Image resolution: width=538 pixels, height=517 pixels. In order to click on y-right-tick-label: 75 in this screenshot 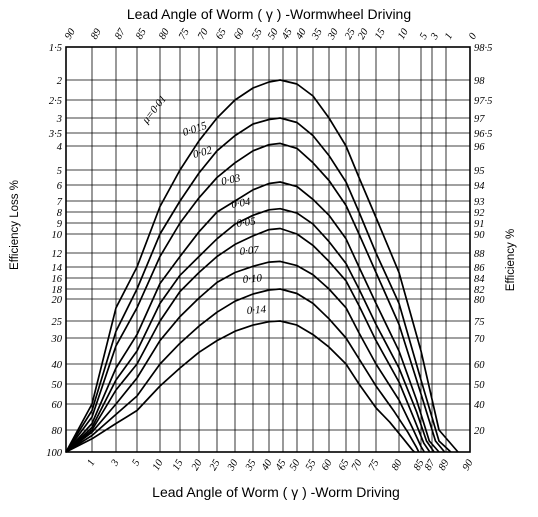, I will do `click(479, 322)`.